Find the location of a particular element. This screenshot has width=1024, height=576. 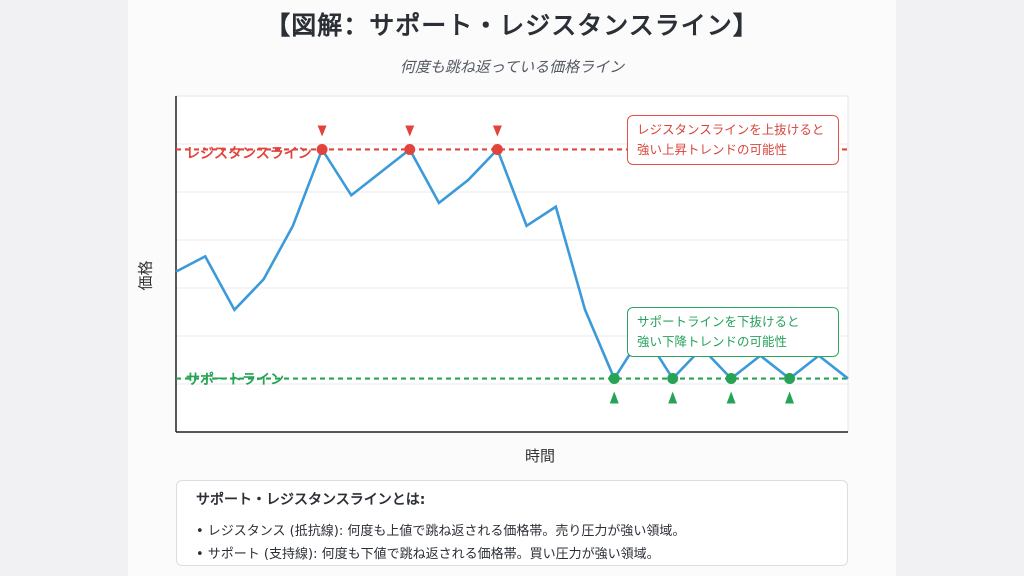

resistance-breakout-callout: レジスタンスラインを上抜けると 強い上昇トレンドの可能性 is located at coordinates (733, 140).